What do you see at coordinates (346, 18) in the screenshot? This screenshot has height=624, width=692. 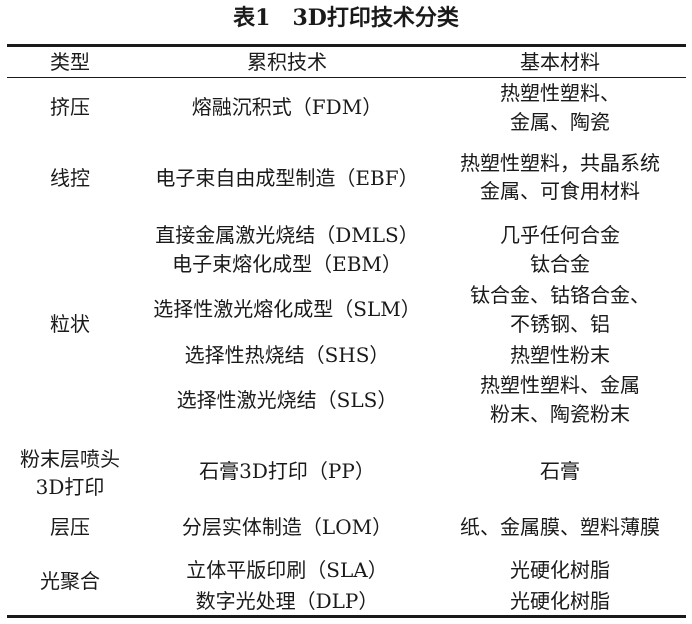 I see `table-title: 表1 3D打印技术分类` at bounding box center [346, 18].